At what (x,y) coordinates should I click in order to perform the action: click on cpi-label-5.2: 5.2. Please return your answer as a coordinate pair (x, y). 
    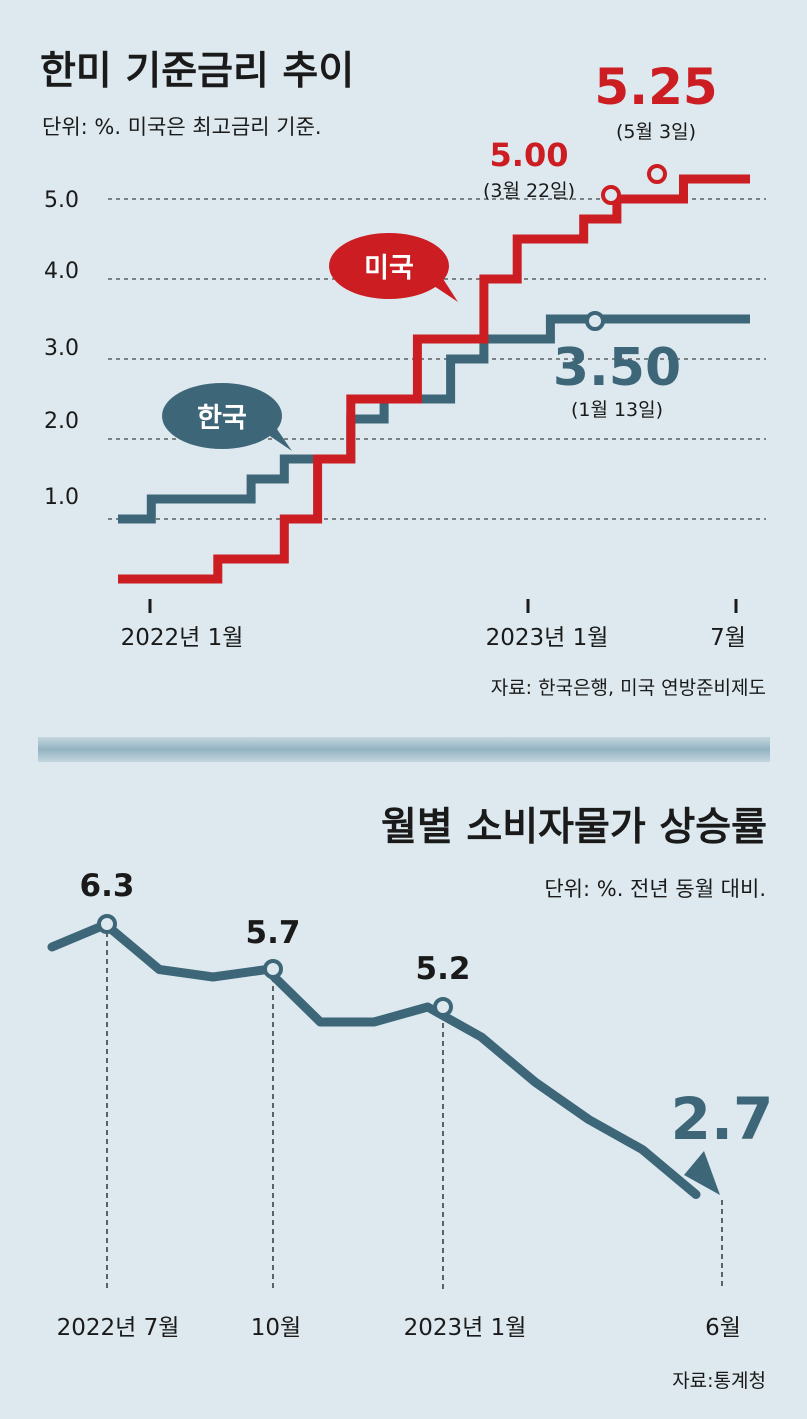
    Looking at the image, I should click on (443, 969).